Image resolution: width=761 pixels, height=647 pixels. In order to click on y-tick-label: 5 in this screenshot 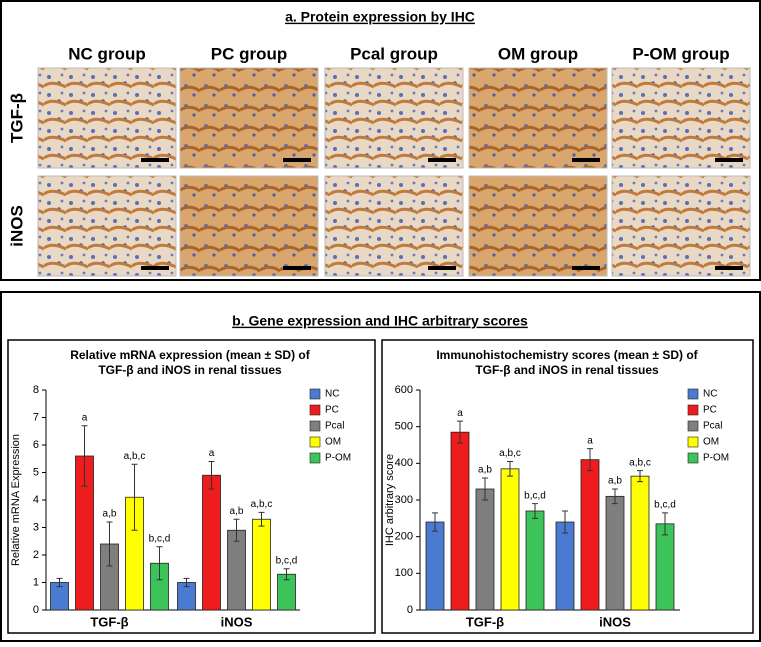, I will do `click(36, 472)`.